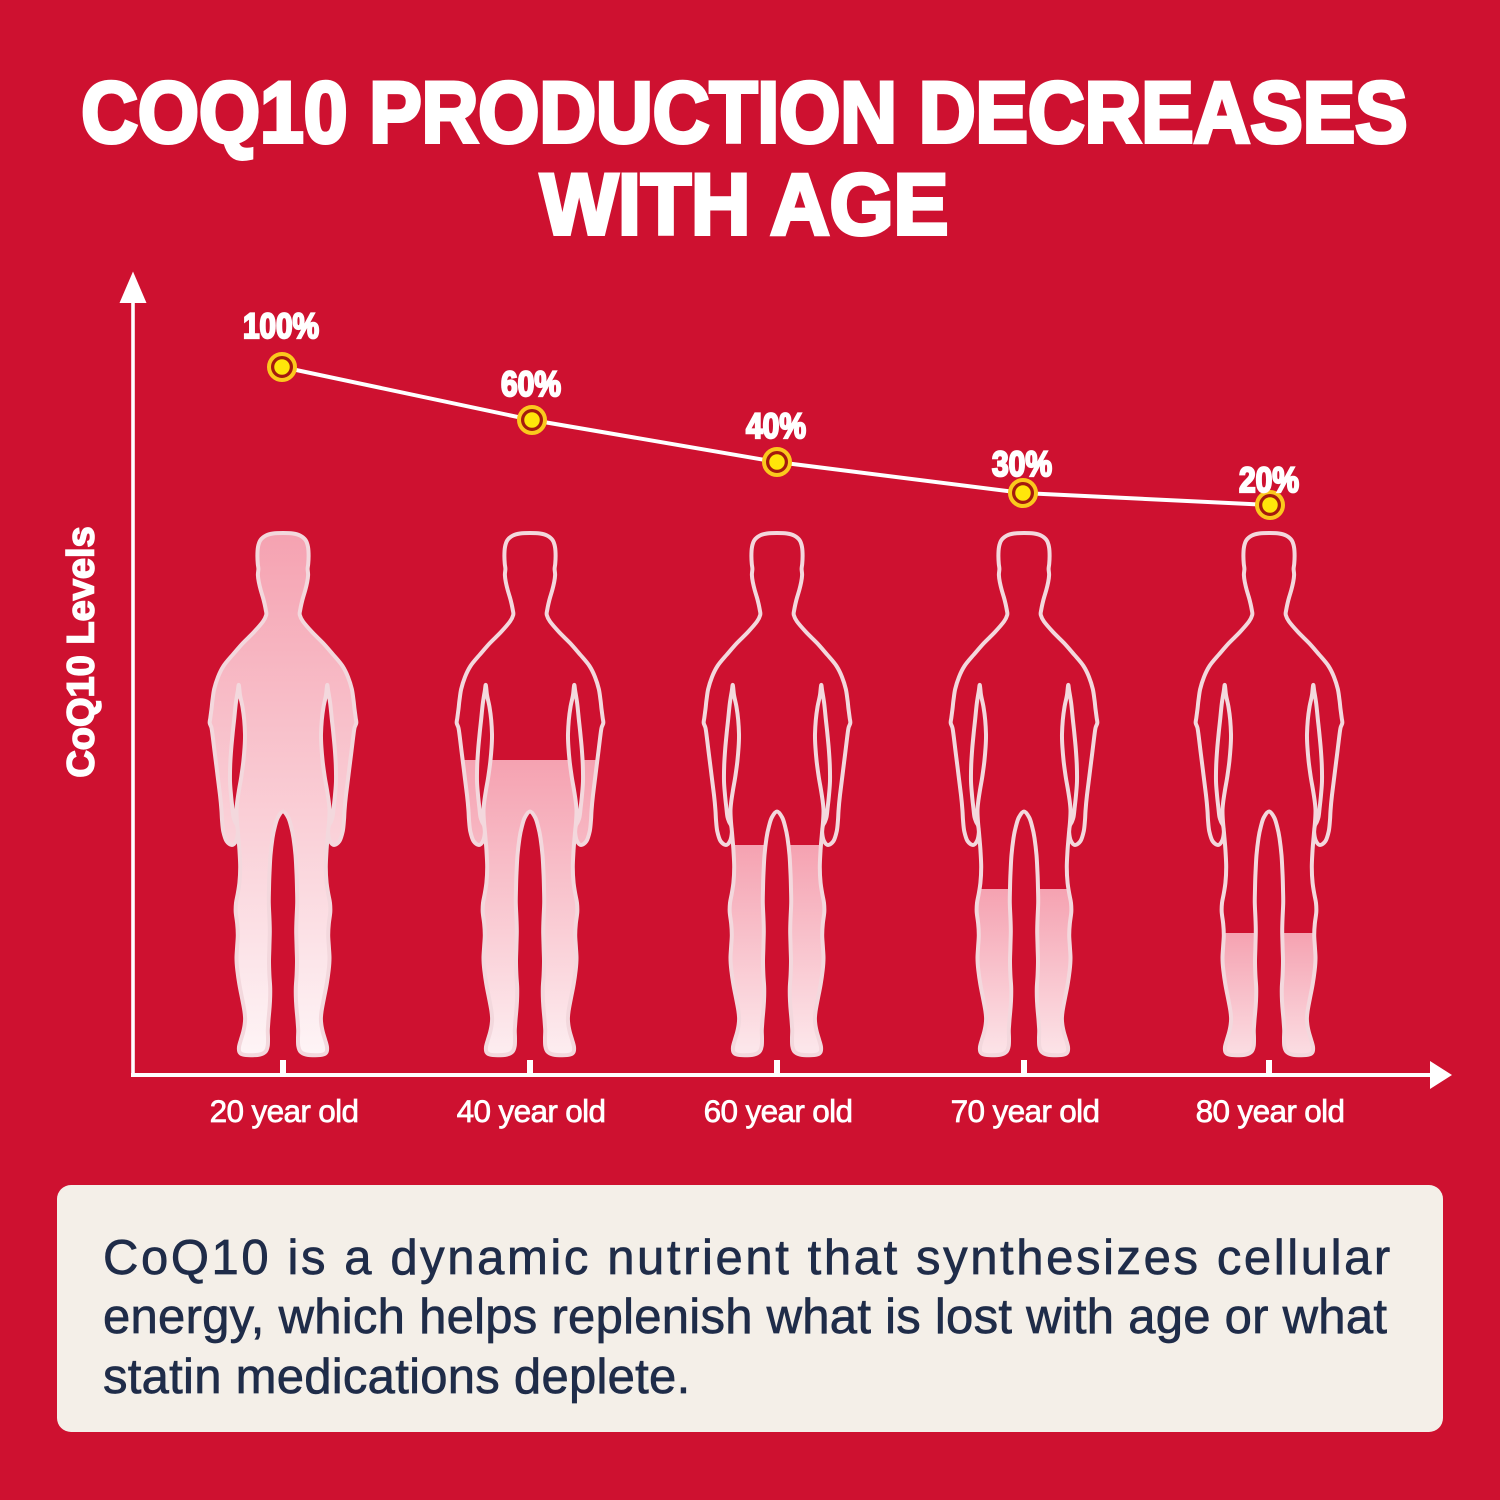 This screenshot has width=1500, height=1500. I want to click on svg-text: 40 year old, so click(531, 1111).